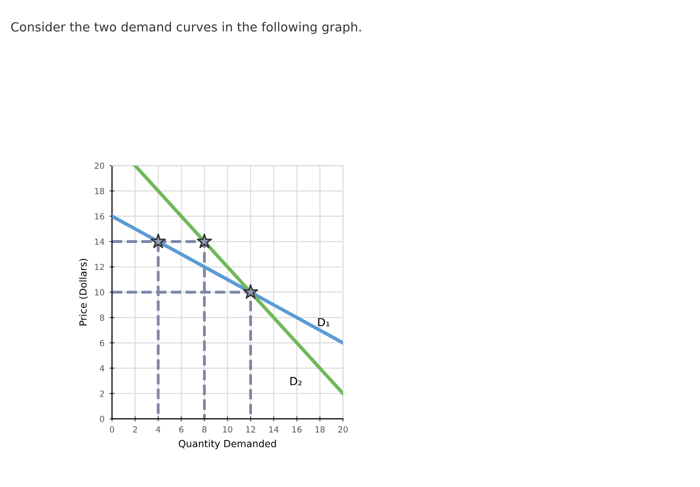 Image resolution: width=700 pixels, height=487 pixels. What do you see at coordinates (186, 28) in the screenshot?
I see `chart-title: Consider the two demand curves in the following graph.` at bounding box center [186, 28].